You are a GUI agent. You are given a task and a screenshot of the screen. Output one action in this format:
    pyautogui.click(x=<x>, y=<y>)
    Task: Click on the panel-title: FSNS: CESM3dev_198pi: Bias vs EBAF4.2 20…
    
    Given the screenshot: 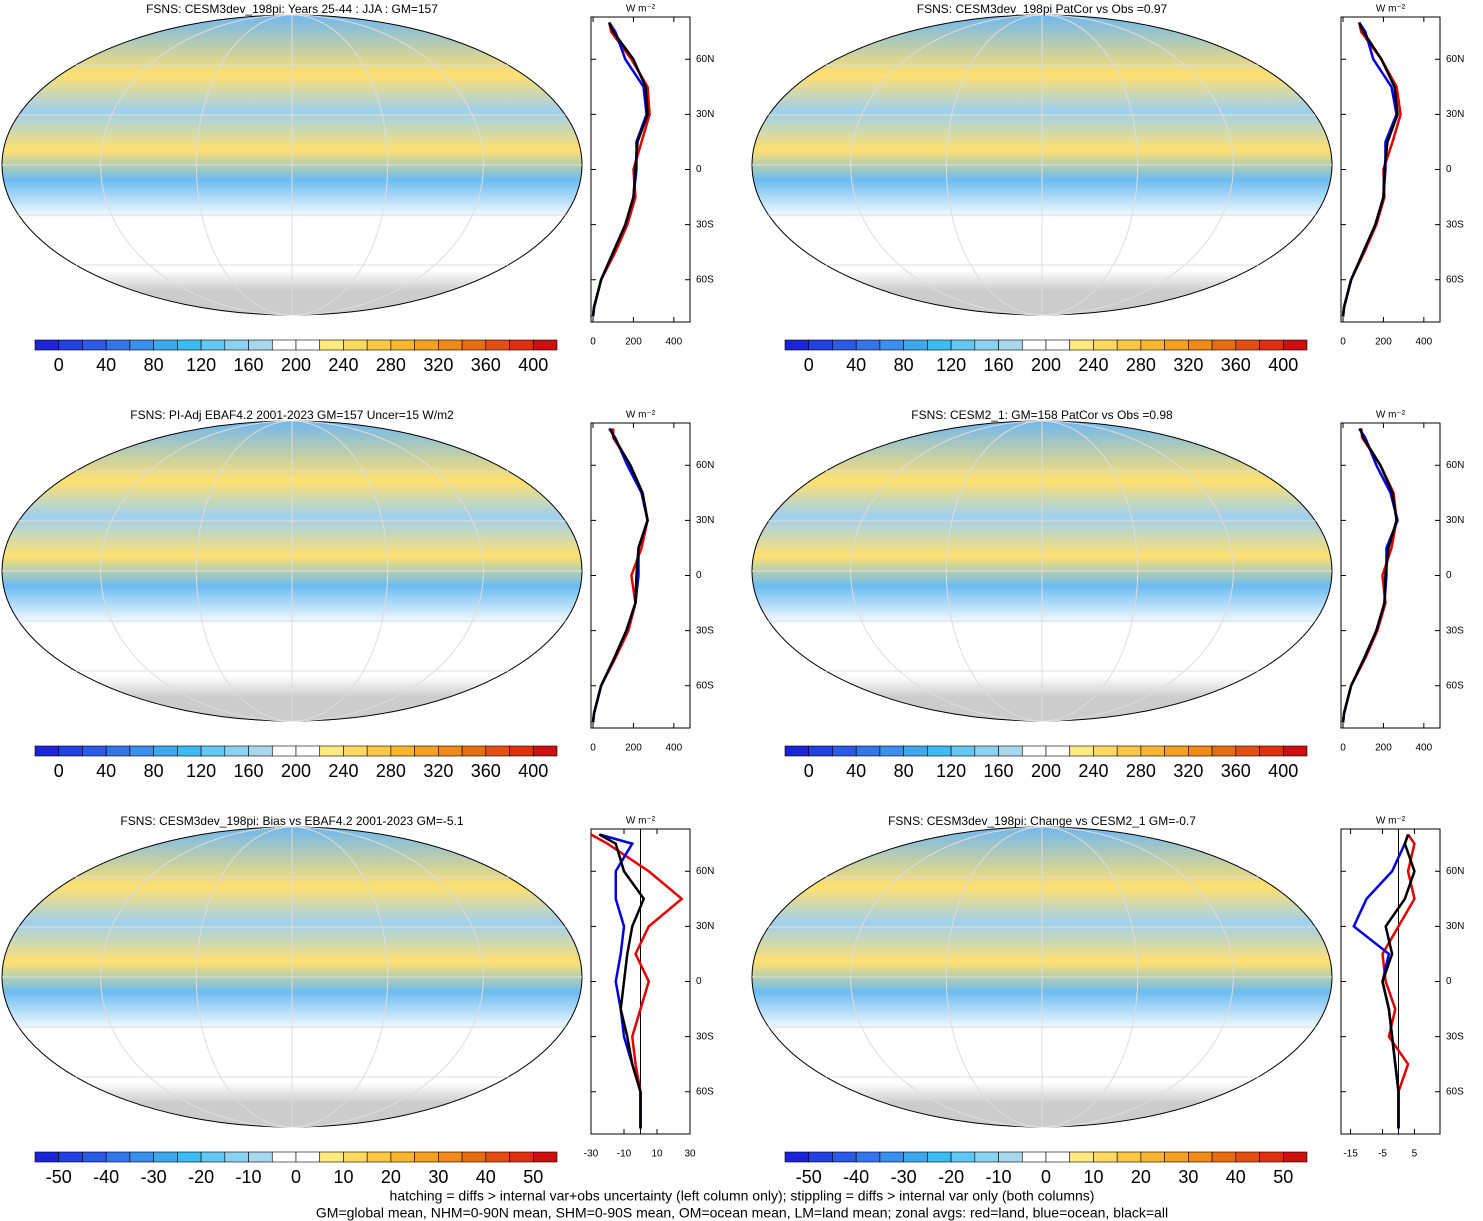 What is the action you would take?
    pyautogui.click(x=291, y=821)
    